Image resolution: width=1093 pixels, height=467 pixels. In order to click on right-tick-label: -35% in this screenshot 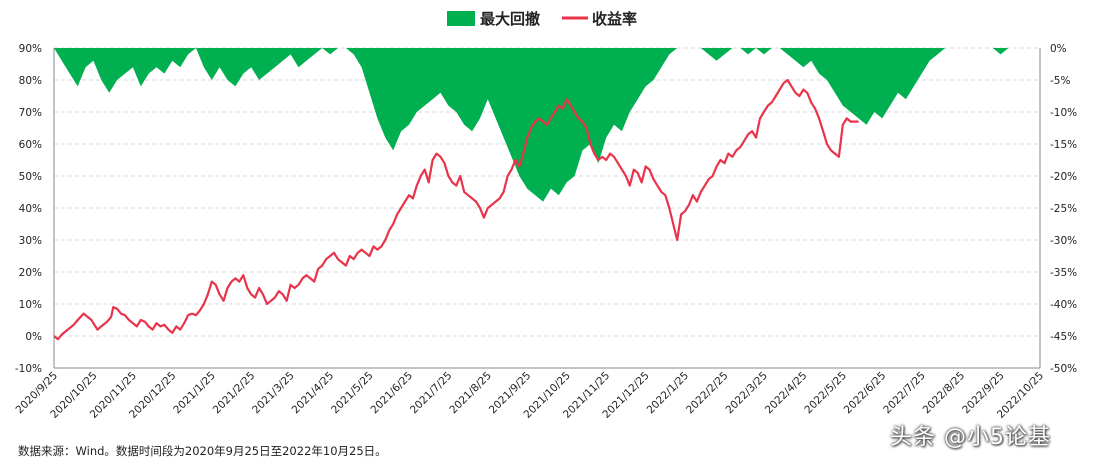, I will do `click(1063, 273)`.